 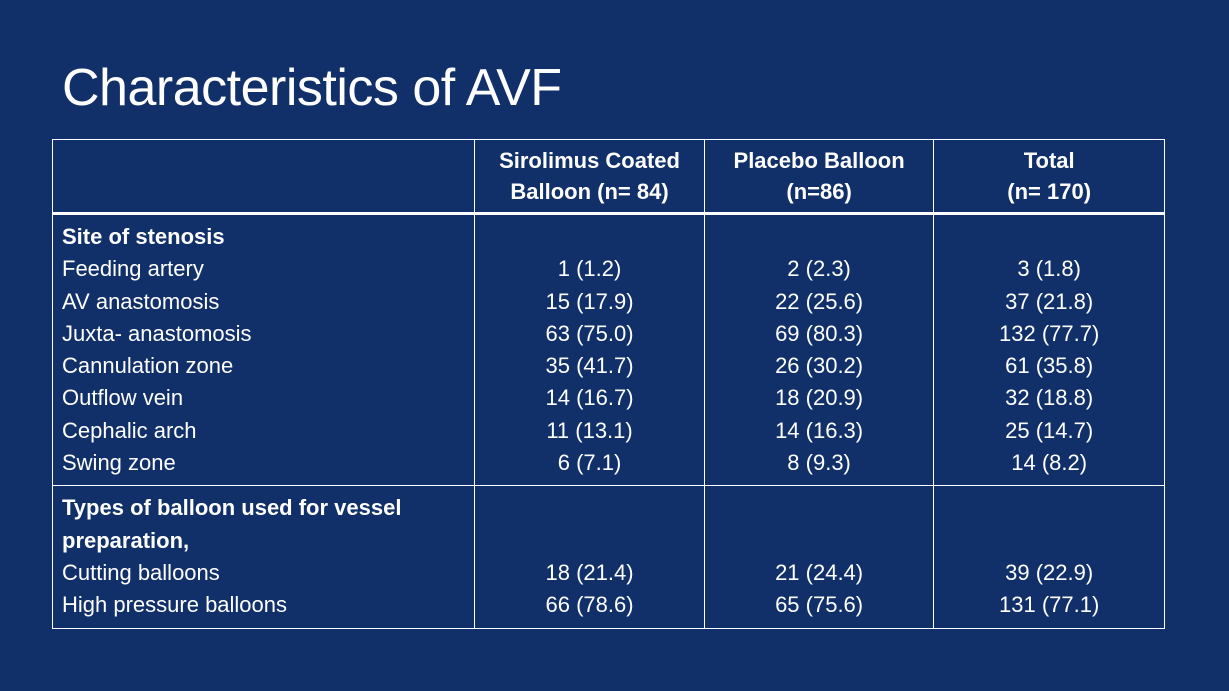 I want to click on cell-sirolimus: 63 (75.0), so click(x=589, y=333).